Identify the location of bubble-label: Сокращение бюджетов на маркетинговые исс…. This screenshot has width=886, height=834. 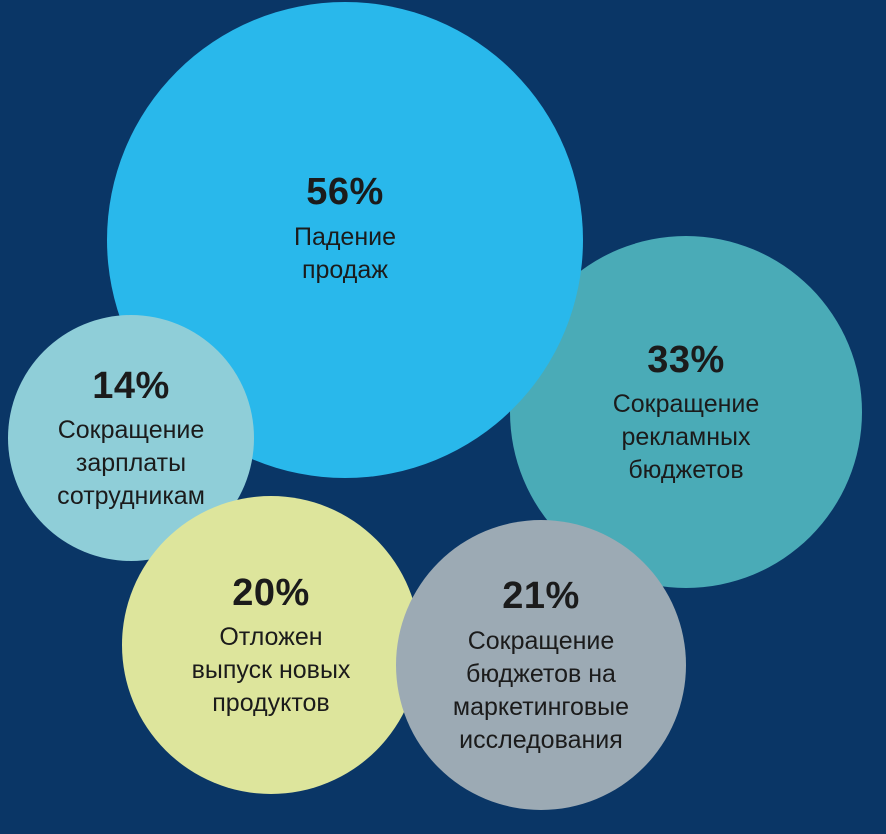
(541, 690).